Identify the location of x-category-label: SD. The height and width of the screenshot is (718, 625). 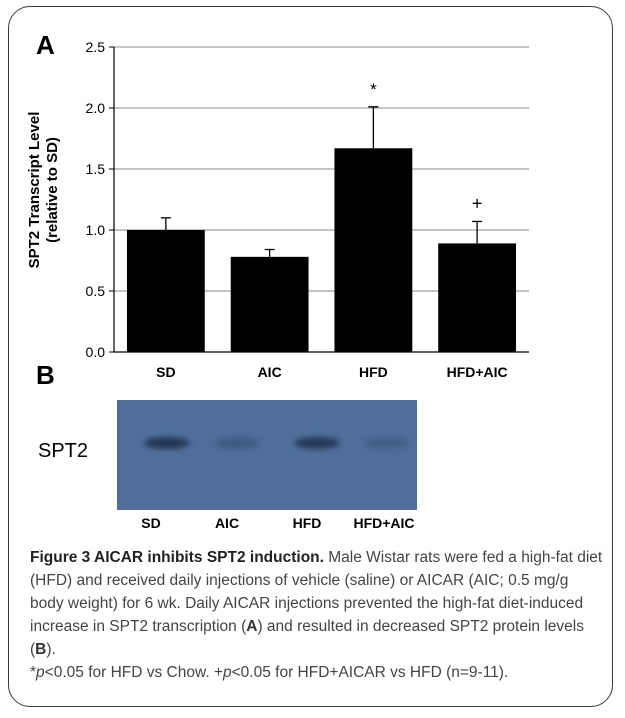
(165, 372).